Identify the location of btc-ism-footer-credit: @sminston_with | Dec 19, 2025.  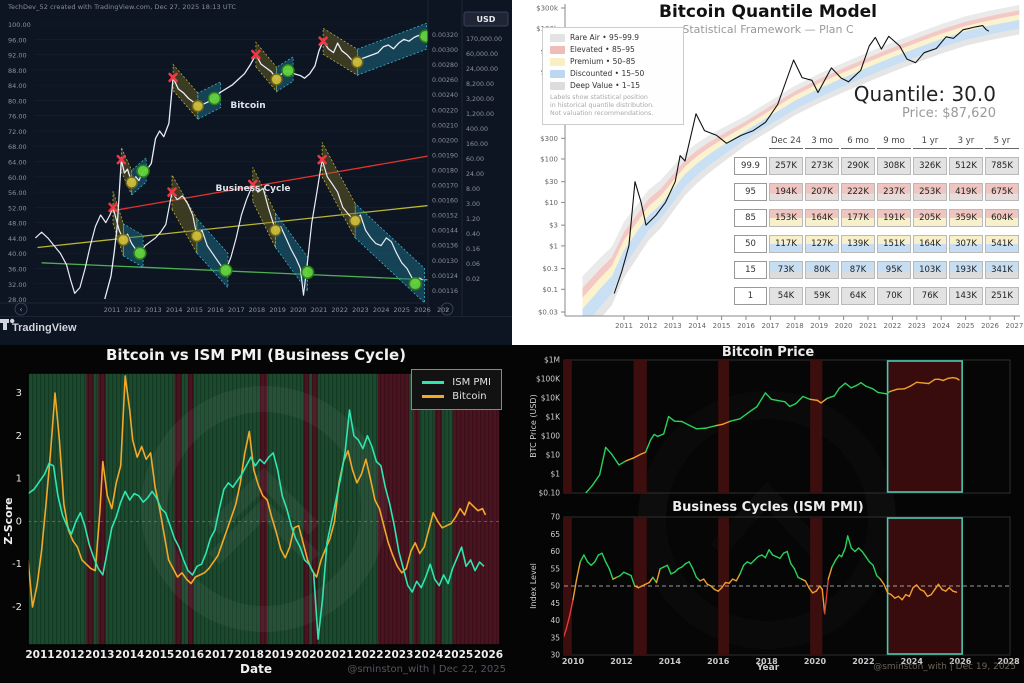
(944, 667).